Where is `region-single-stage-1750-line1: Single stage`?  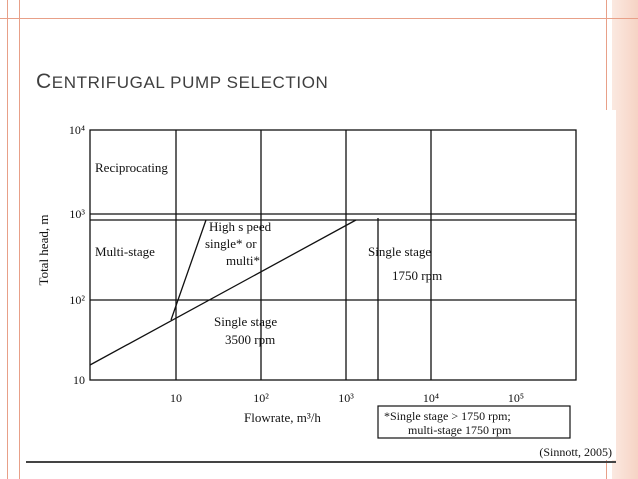
region-single-stage-1750-line1: Single stage is located at coordinates (399, 251).